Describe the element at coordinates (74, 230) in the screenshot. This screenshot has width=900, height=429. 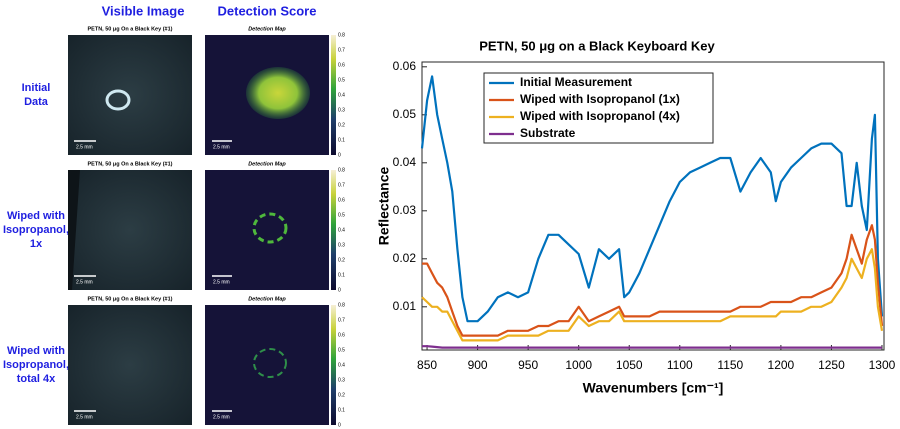
I see `key-edge` at that location.